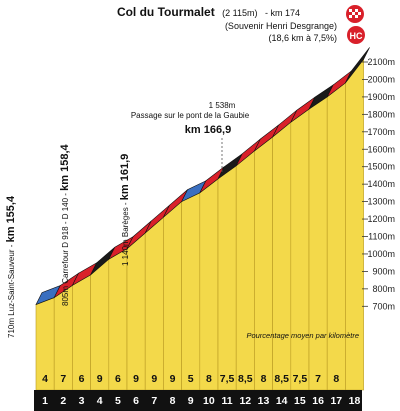  I want to click on luz-annotation: 710m Luz-Saint-Sauveur - km 155,4, so click(11, 266).